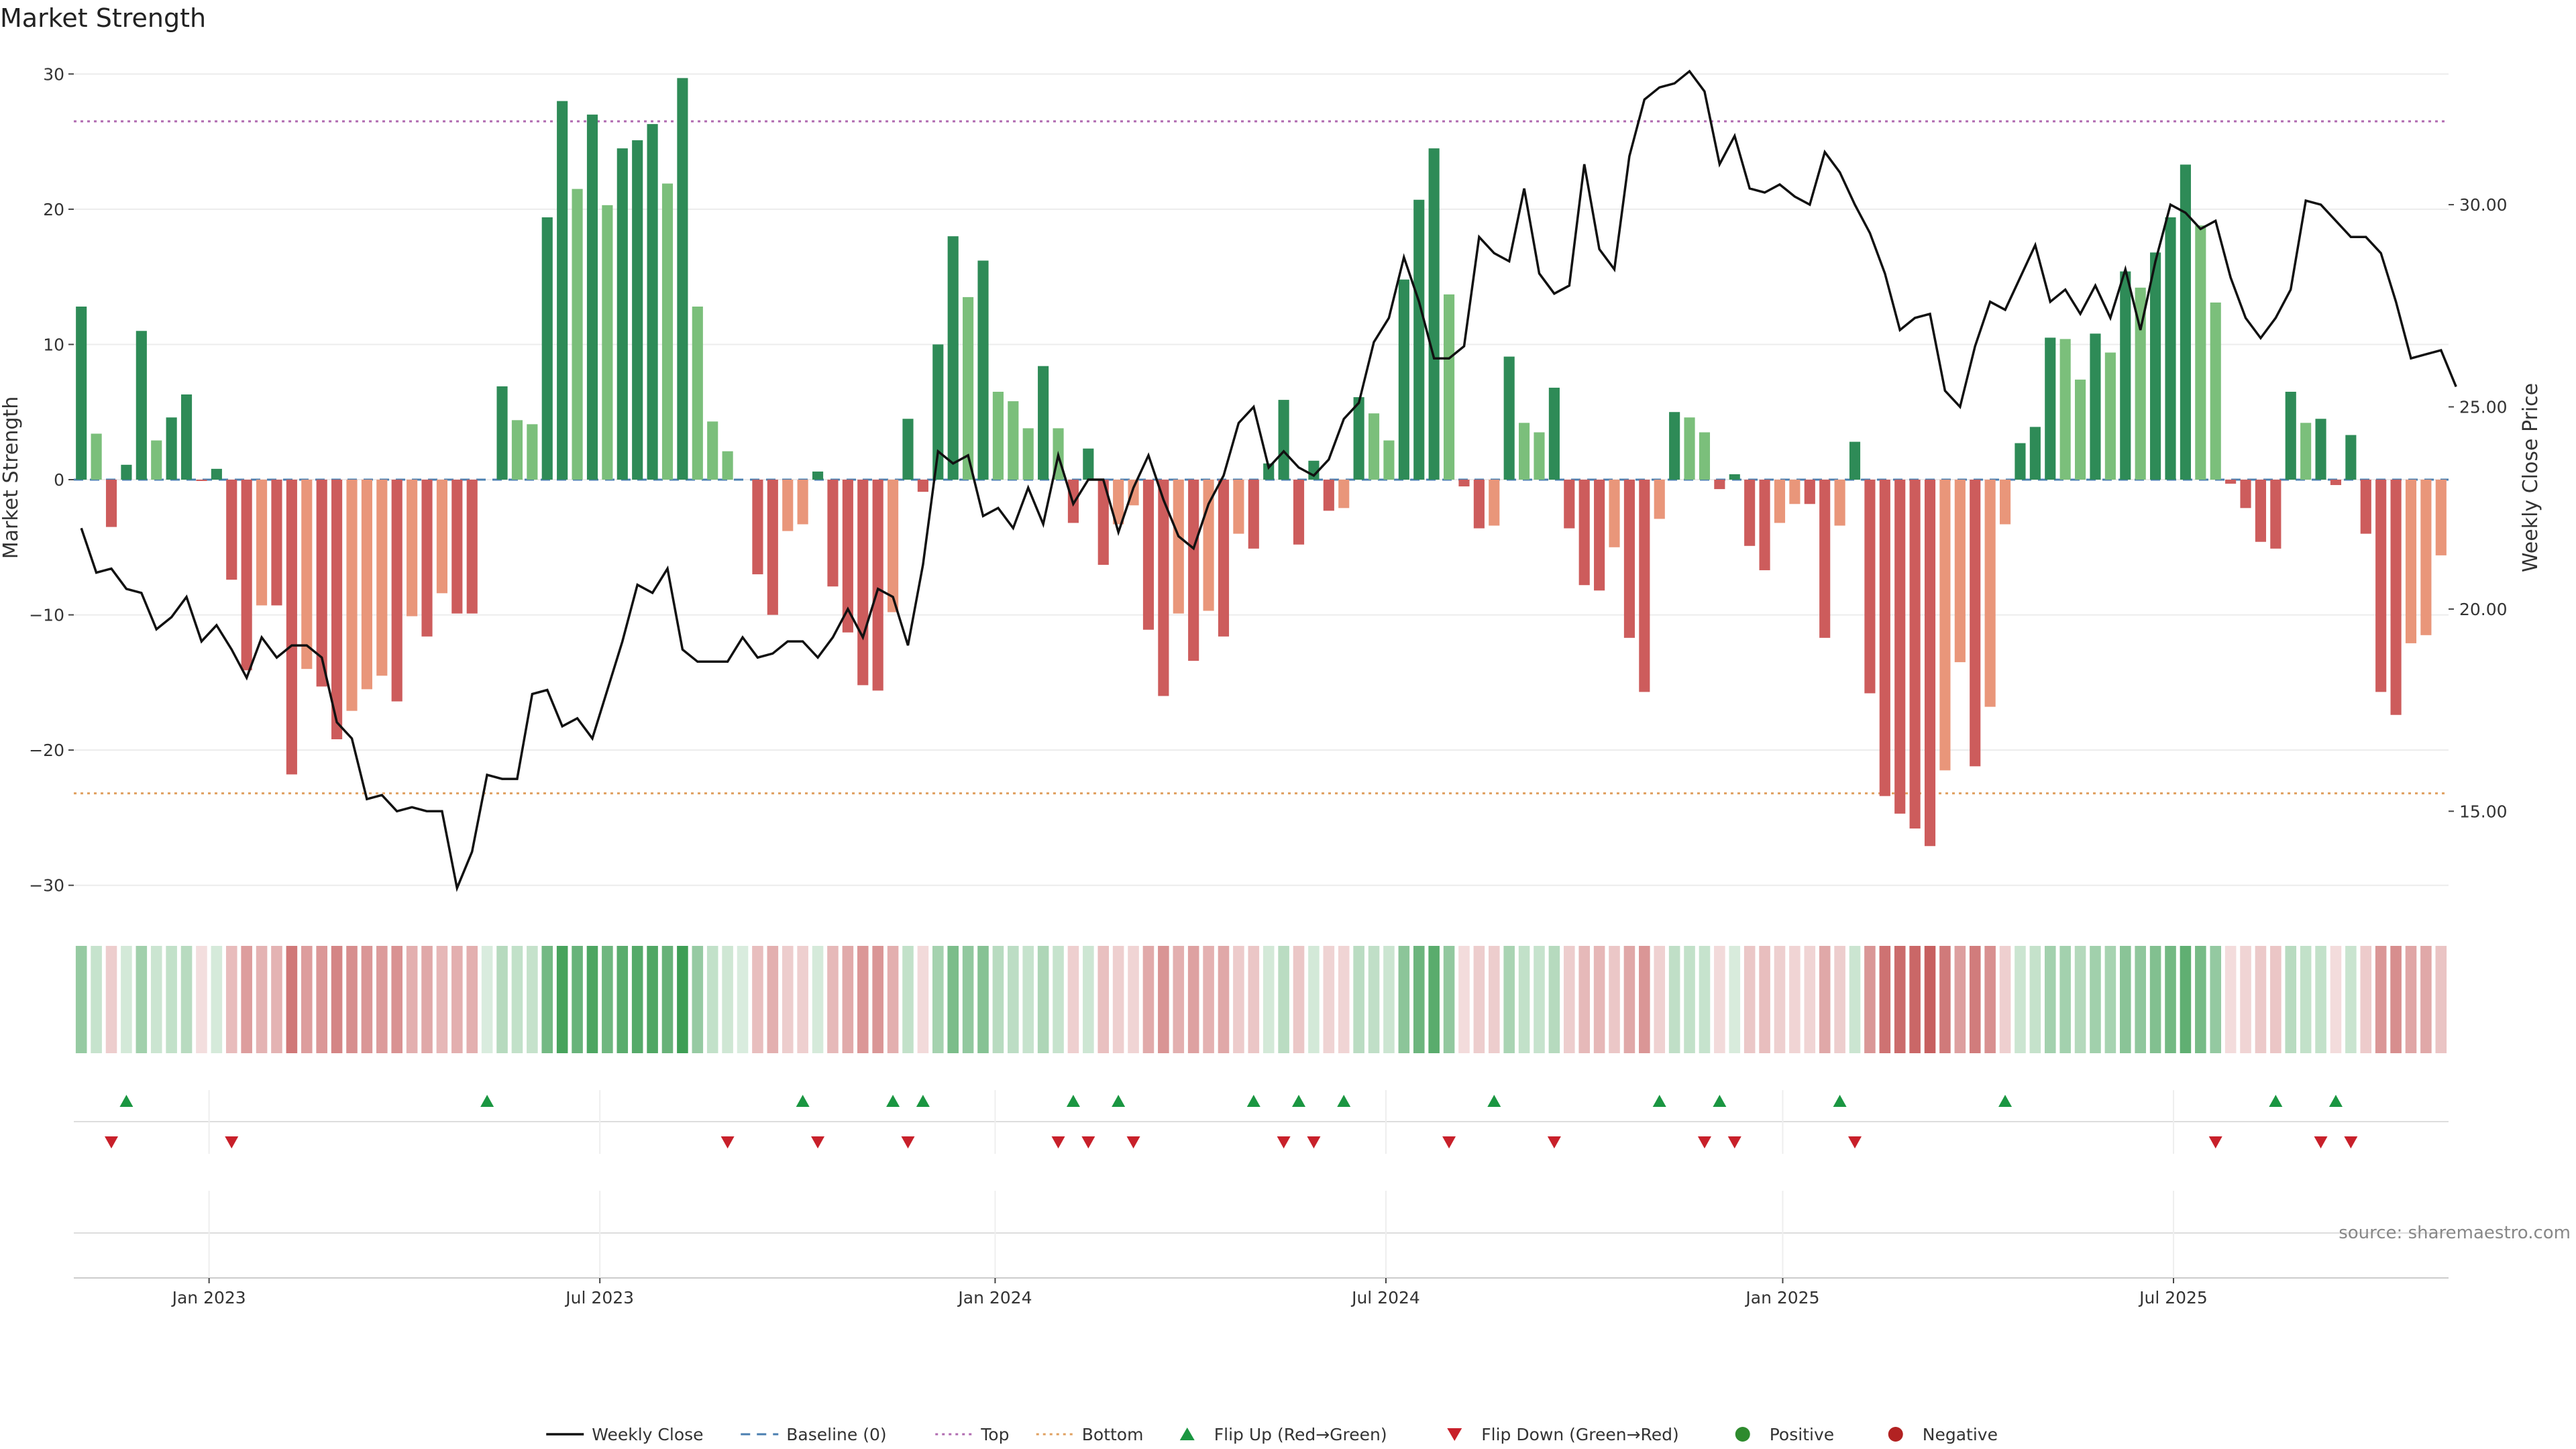 This screenshot has height=1449, width=2576. I want to click on legend-item: Flip Down (Green→Red), so click(1563, 1434).